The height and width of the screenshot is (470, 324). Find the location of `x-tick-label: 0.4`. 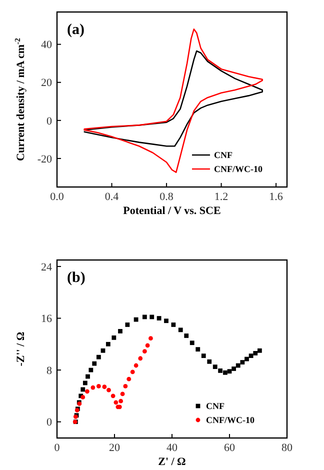

x-tick-label: 0.4 is located at coordinates (112, 197).